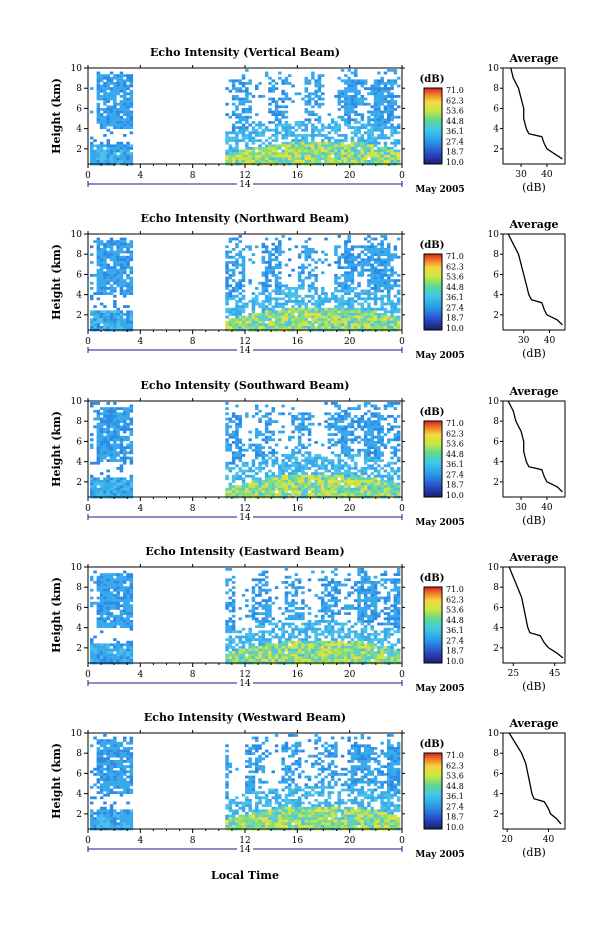 The image size is (616, 929). What do you see at coordinates (455, 454) in the screenshot?
I see `colorbar-tick-label: 44.8` at bounding box center [455, 454].